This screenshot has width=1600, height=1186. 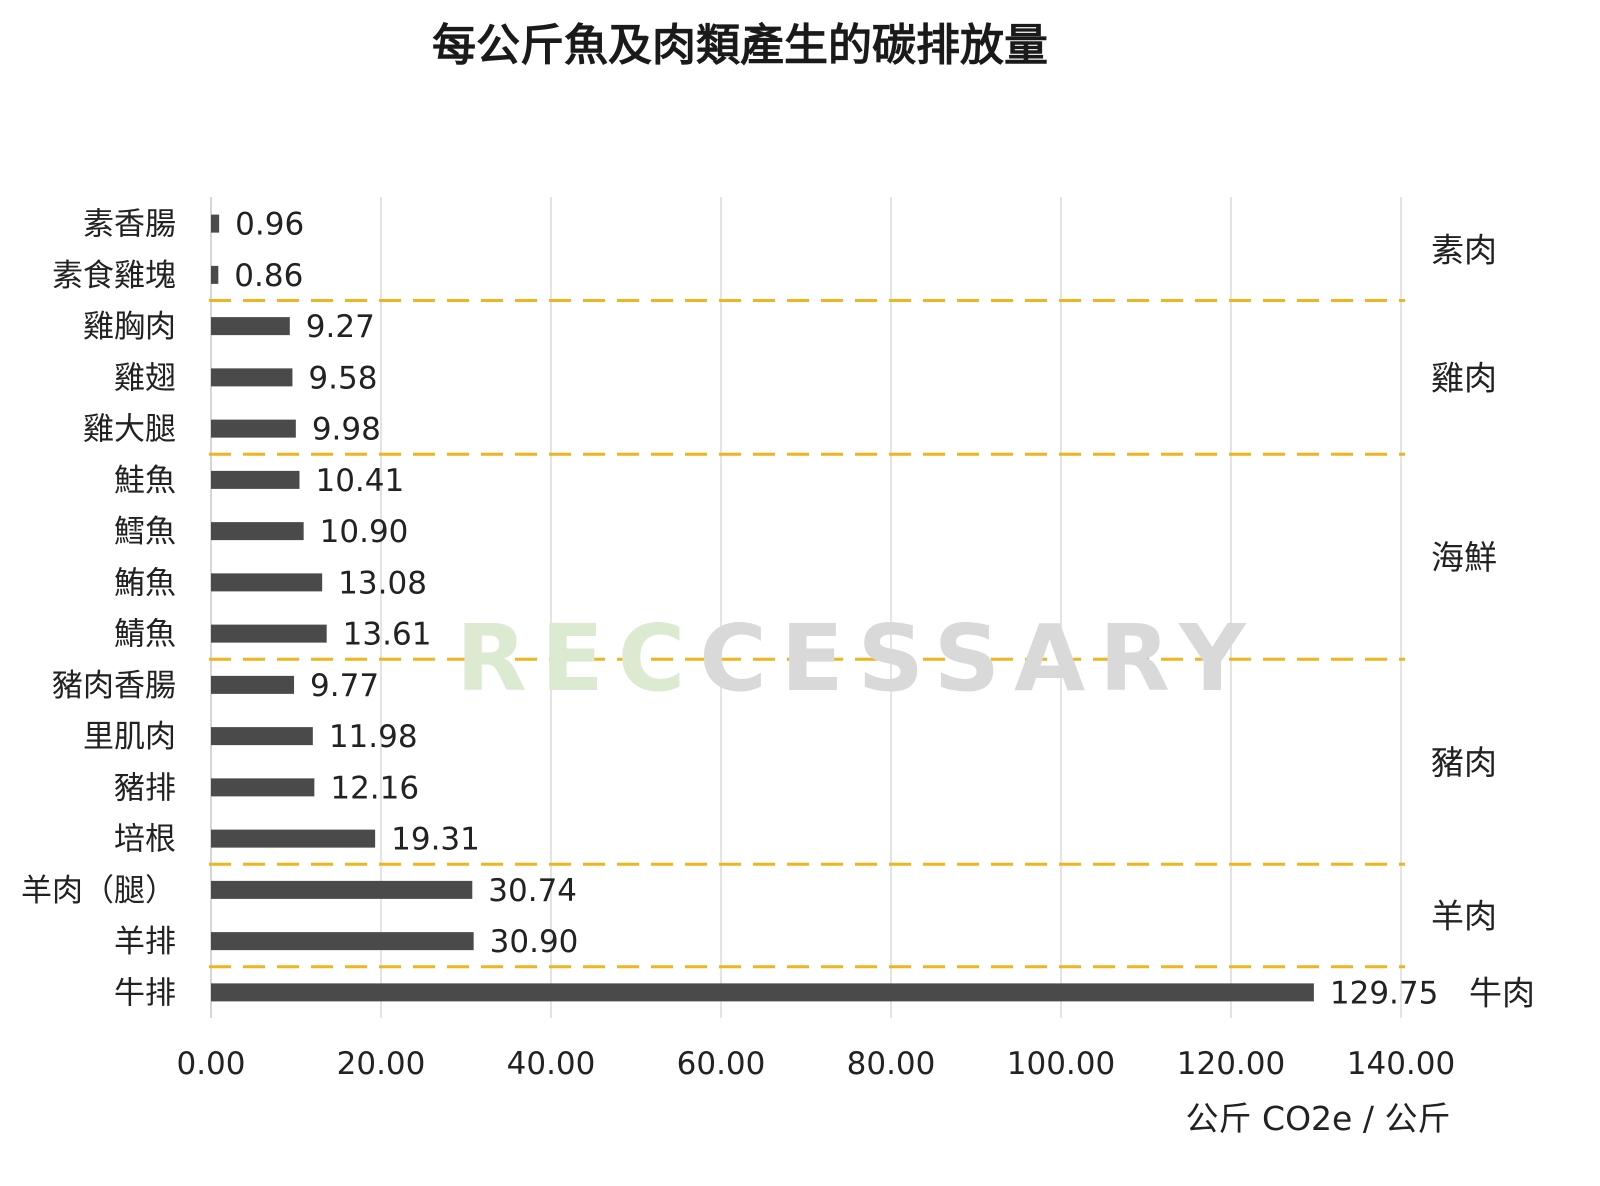 What do you see at coordinates (359, 481) in the screenshot?
I see `value-label: 10.41` at bounding box center [359, 481].